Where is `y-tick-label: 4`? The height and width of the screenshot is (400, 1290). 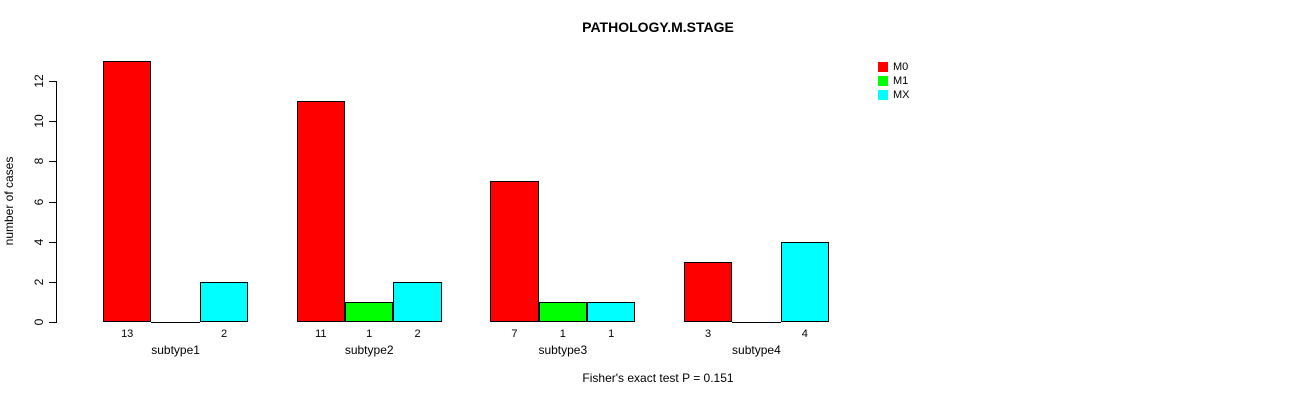
y-tick-label: 4 is located at coordinates (39, 242).